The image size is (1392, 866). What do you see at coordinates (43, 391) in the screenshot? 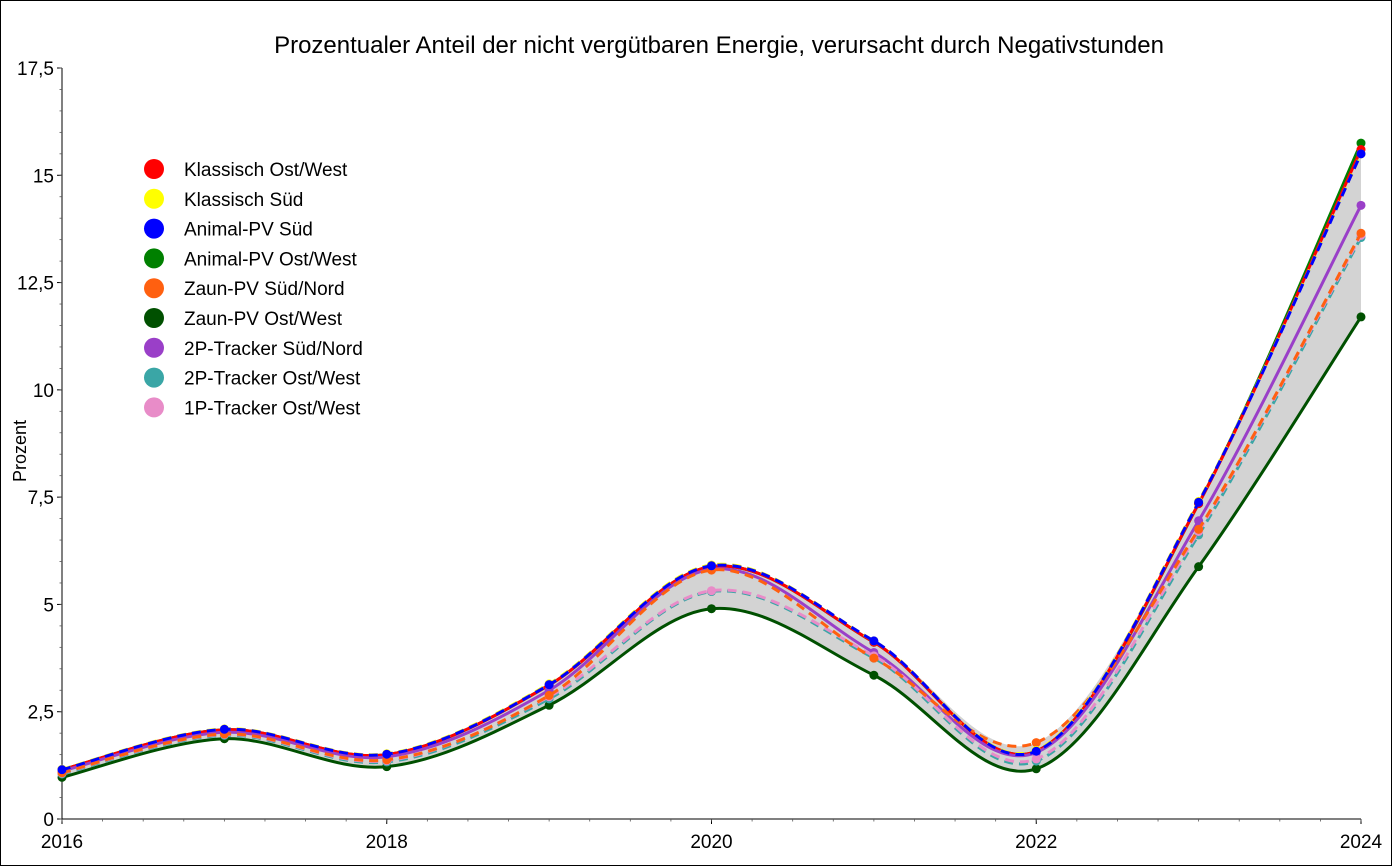
I see `y-tick-label: 10` at bounding box center [43, 391].